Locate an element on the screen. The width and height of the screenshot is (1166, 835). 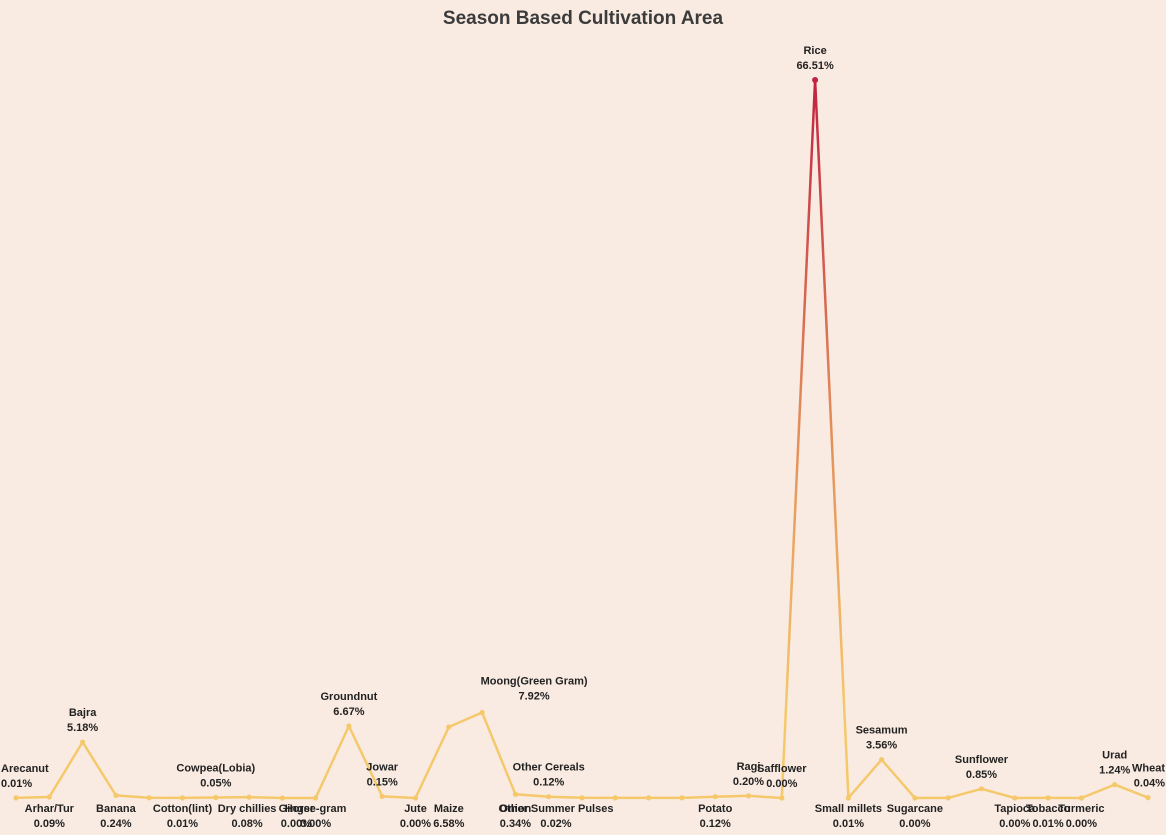
label-arhar-tur-name: Arhar/Tur is located at coordinates (50, 809).